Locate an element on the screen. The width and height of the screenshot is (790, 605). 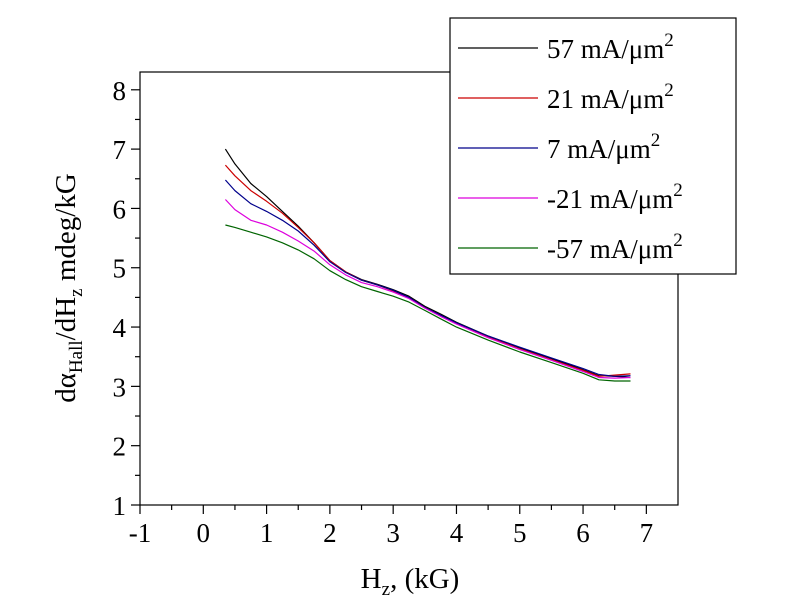
legend-label-5: -57 mA/μm2 is located at coordinates (615, 247).